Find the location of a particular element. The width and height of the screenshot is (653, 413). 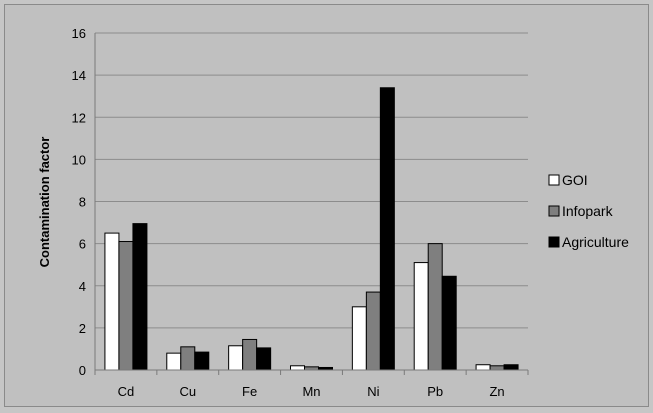

bar-mn-goi is located at coordinates (297, 368).